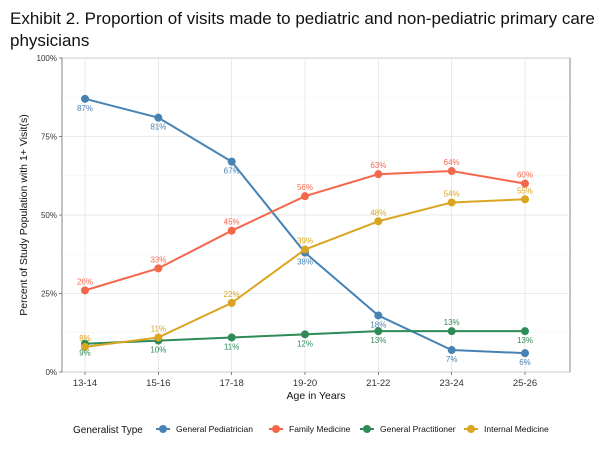 The height and width of the screenshot is (456, 602). Describe the element at coordinates (378, 324) in the screenshot. I see `data-label-general-pediatrician: 18%` at that location.